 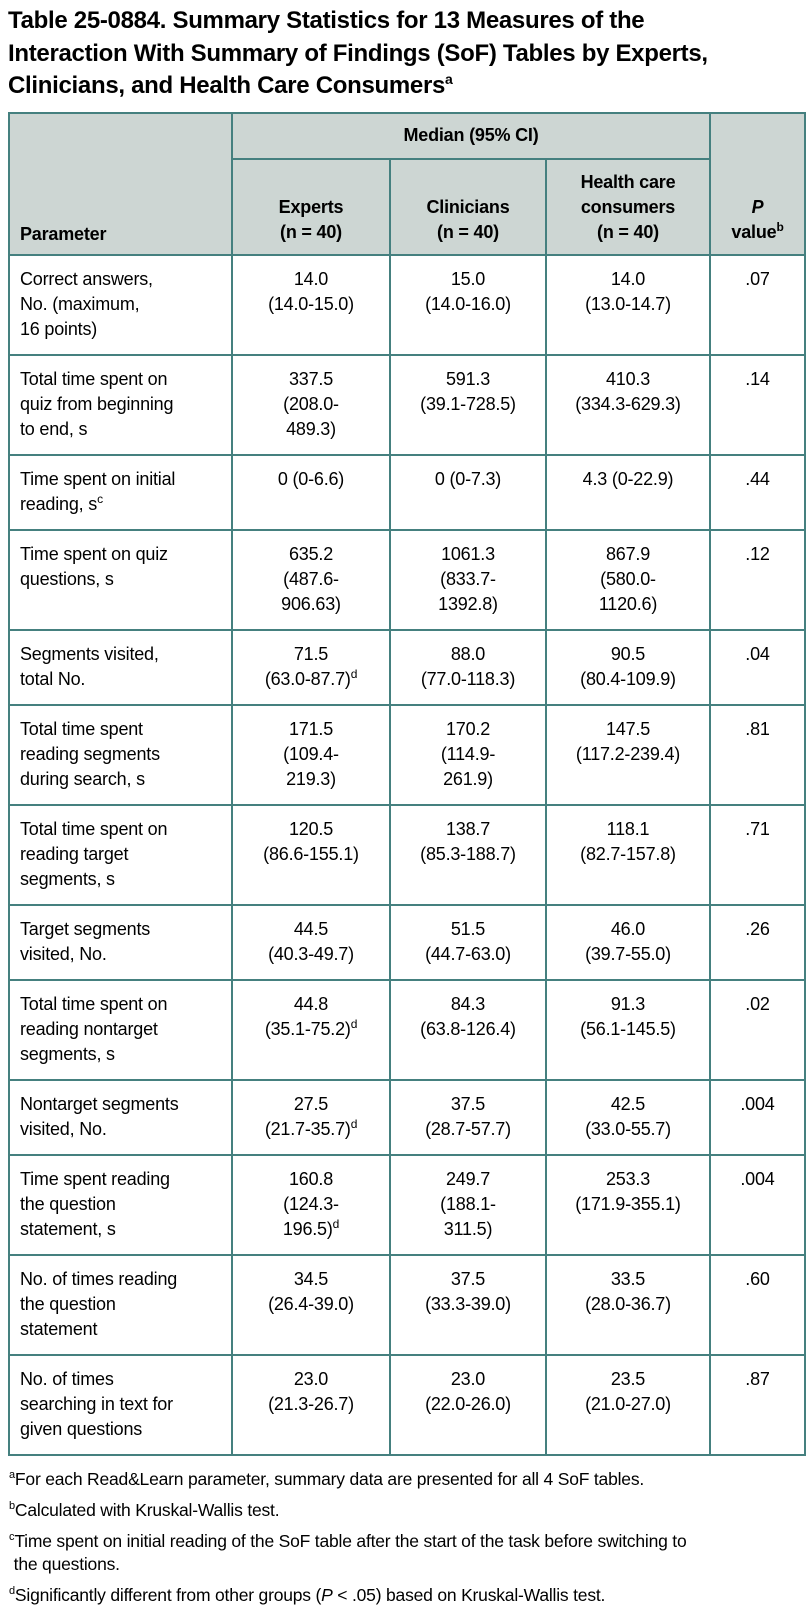 What do you see at coordinates (757, 207) in the screenshot?
I see `p-label: P` at bounding box center [757, 207].